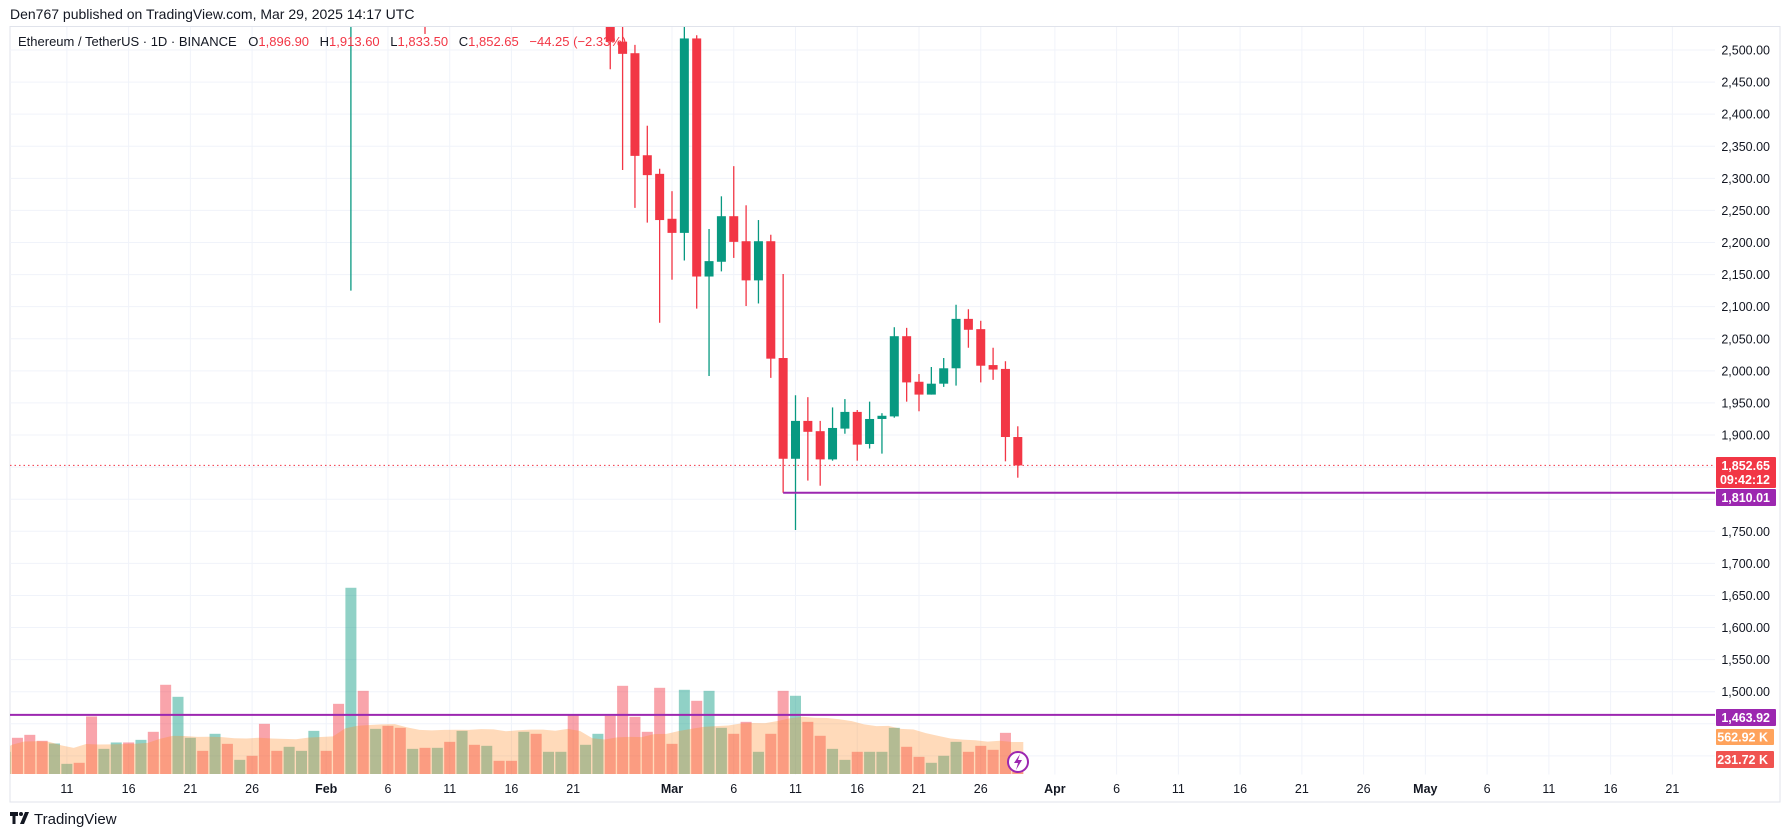 Image resolution: width=1791 pixels, height=838 pixels. Describe the element at coordinates (672, 789) in the screenshot. I see `time-tick-label: Mar` at that location.